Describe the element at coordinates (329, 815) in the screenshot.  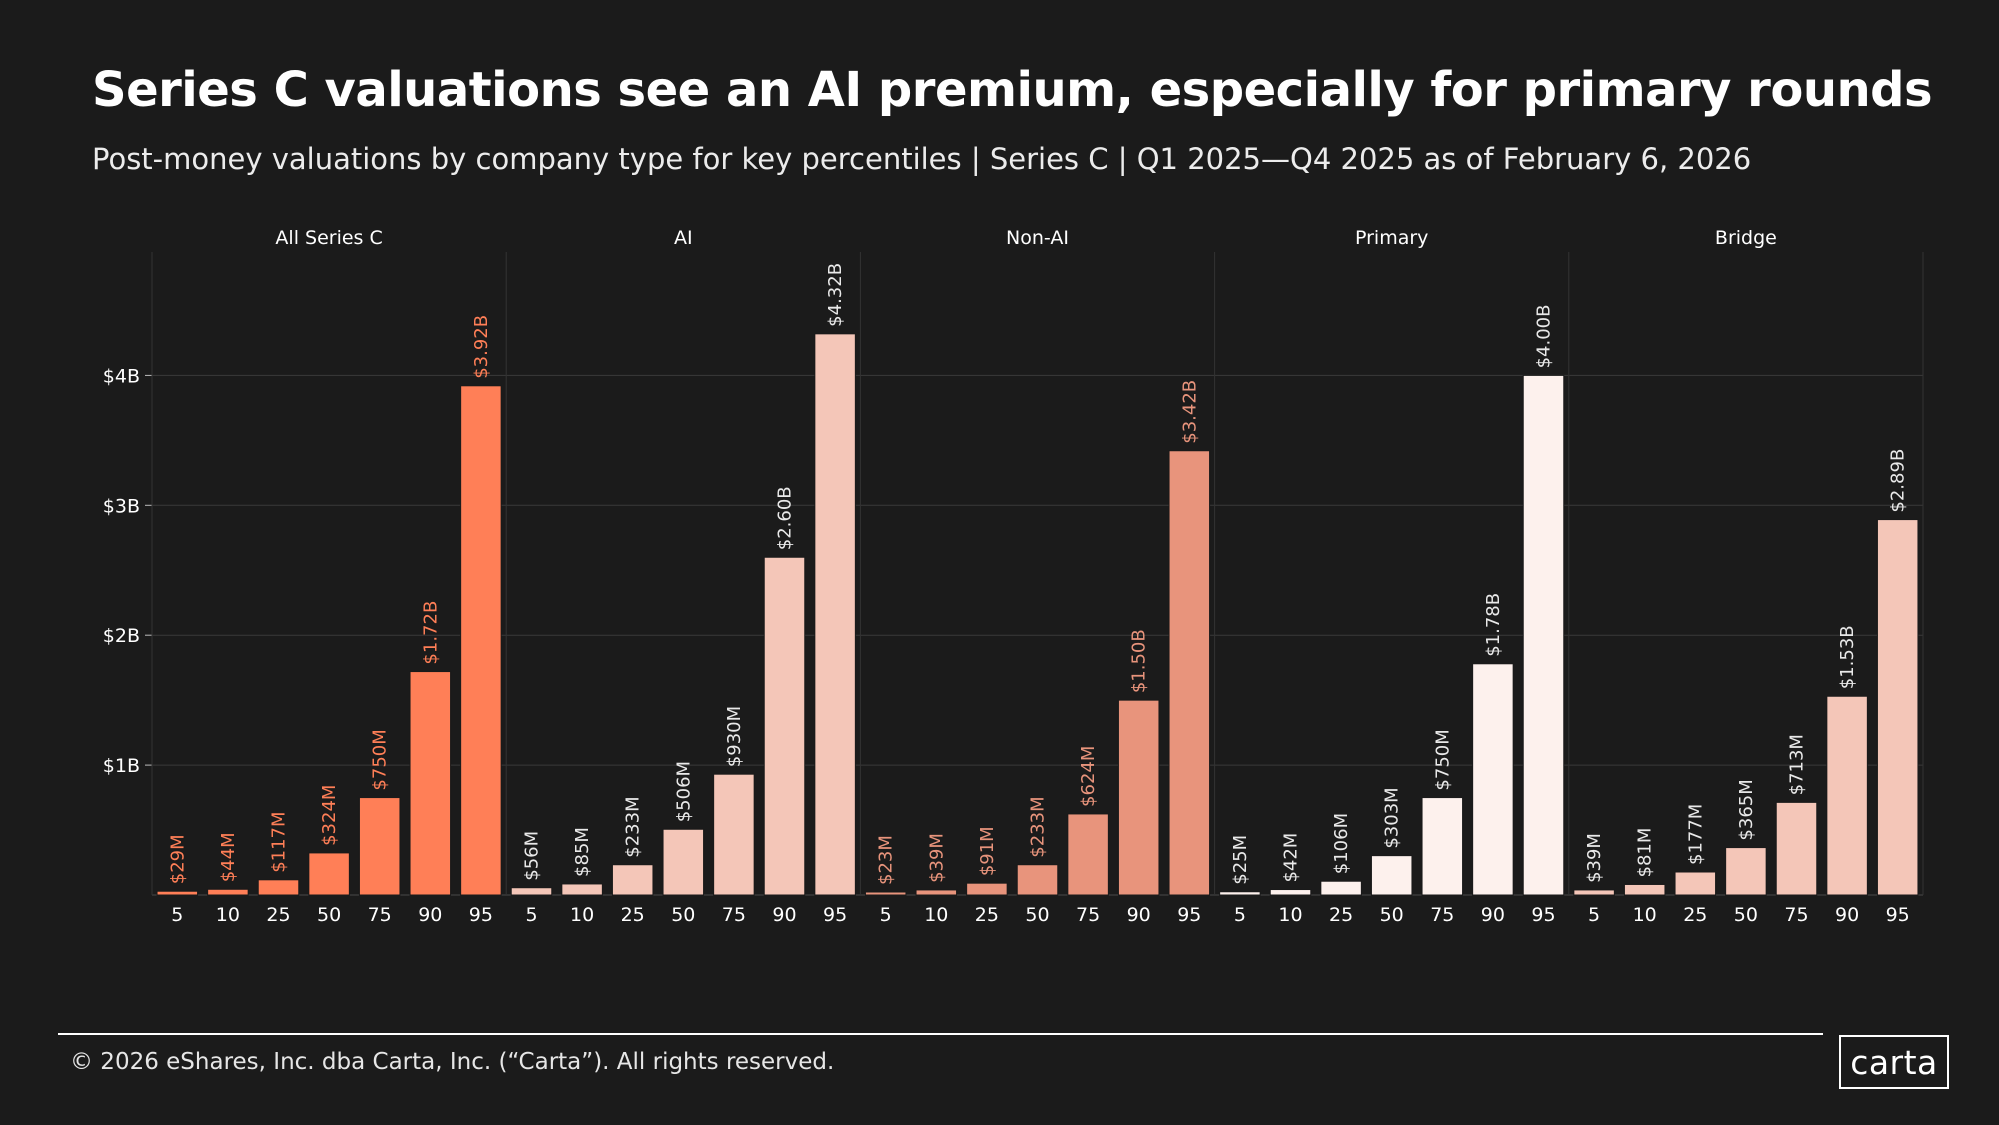
I see `data-label: $324M` at that location.